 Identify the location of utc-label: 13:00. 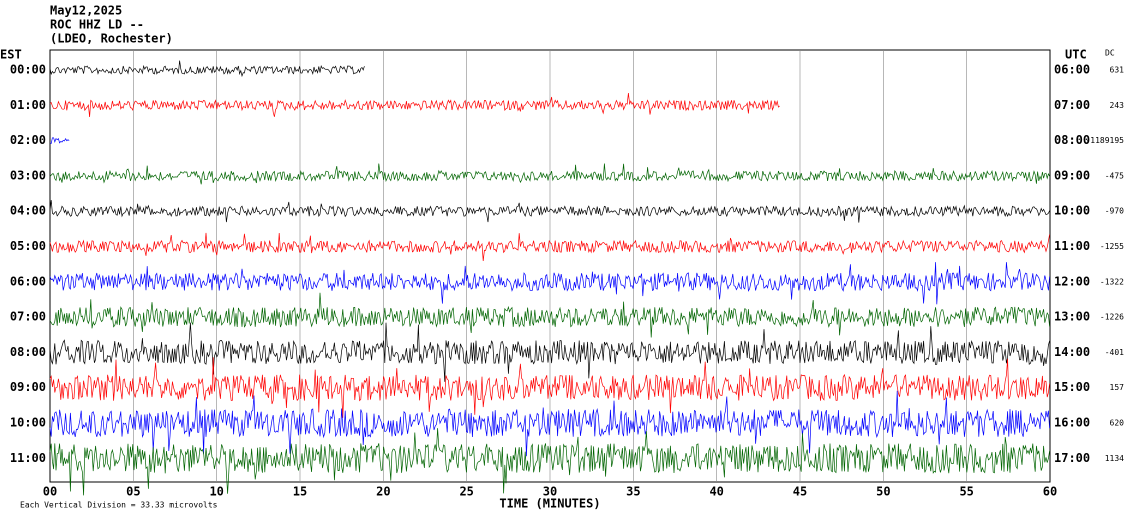
(1072, 317).